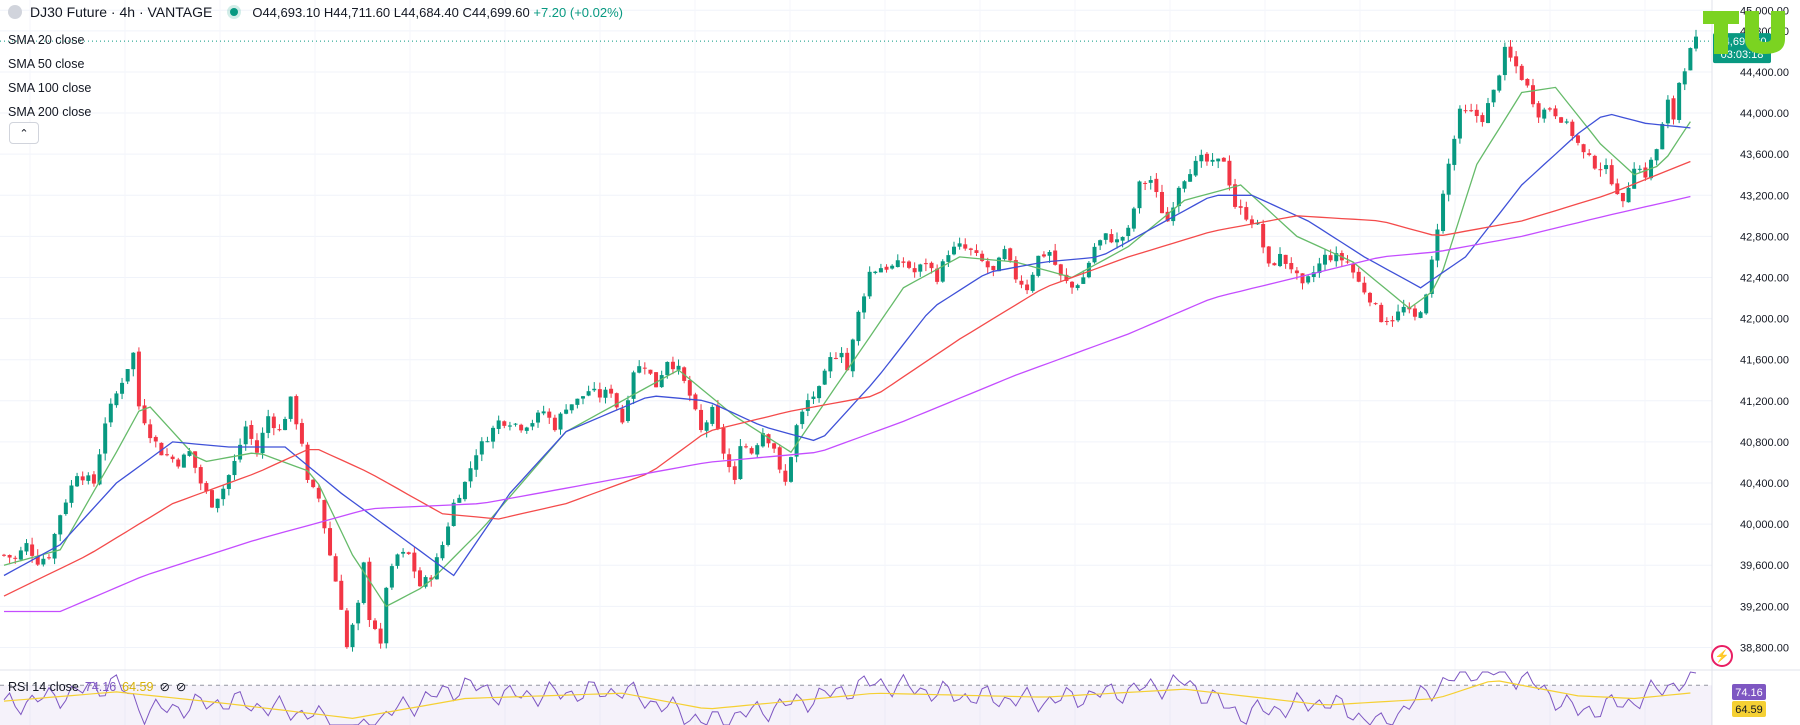  Describe the element at coordinates (46, 64) in the screenshot. I see `indicator-sma50: SMA 50 close` at that location.